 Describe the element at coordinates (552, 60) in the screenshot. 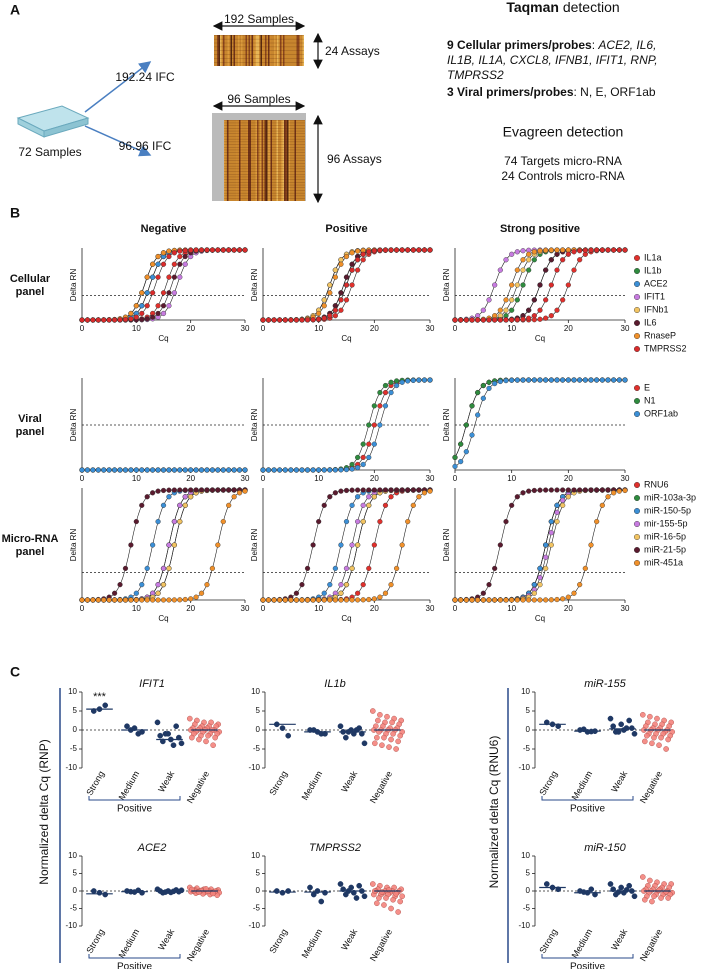

I see `text-line: IL1B, IL1A, CXCL8, IFNB1, IFIT1, RNP,` at that location.